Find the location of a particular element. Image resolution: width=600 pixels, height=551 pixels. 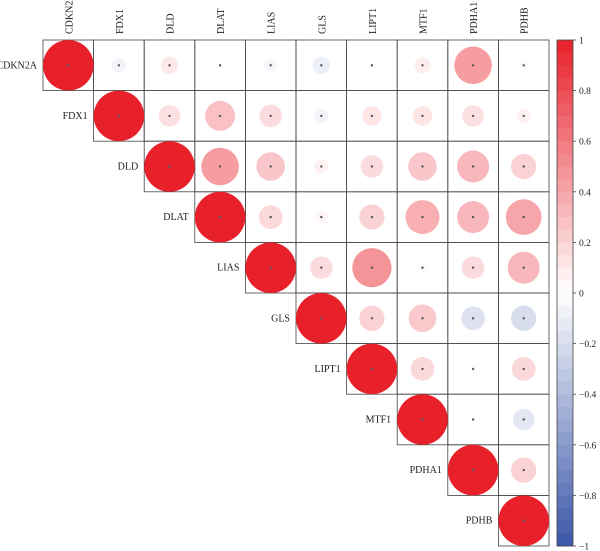

corr-dot-gls-mtf1 is located at coordinates (422, 318).